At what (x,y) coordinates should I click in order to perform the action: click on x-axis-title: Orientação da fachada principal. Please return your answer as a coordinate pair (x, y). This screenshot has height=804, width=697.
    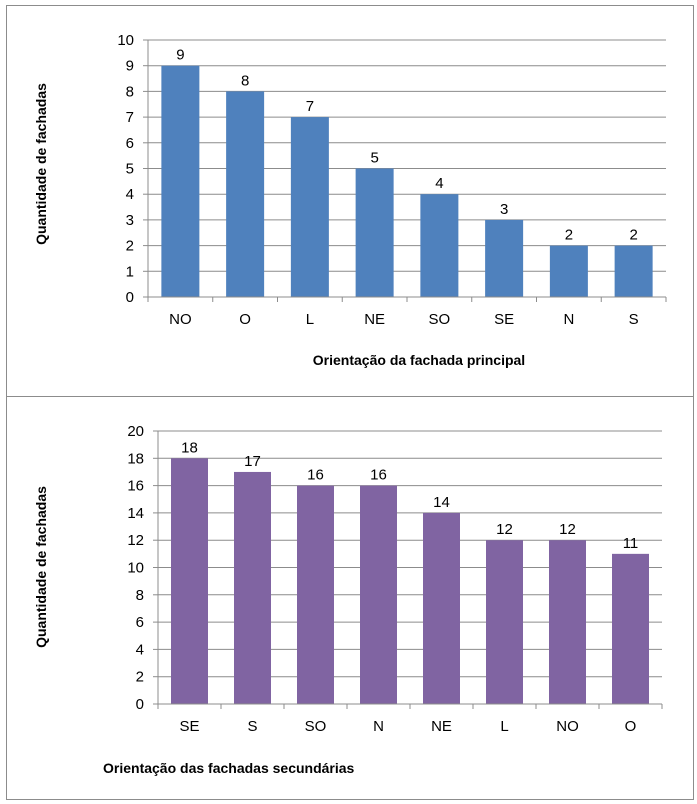
    Looking at the image, I should click on (419, 360).